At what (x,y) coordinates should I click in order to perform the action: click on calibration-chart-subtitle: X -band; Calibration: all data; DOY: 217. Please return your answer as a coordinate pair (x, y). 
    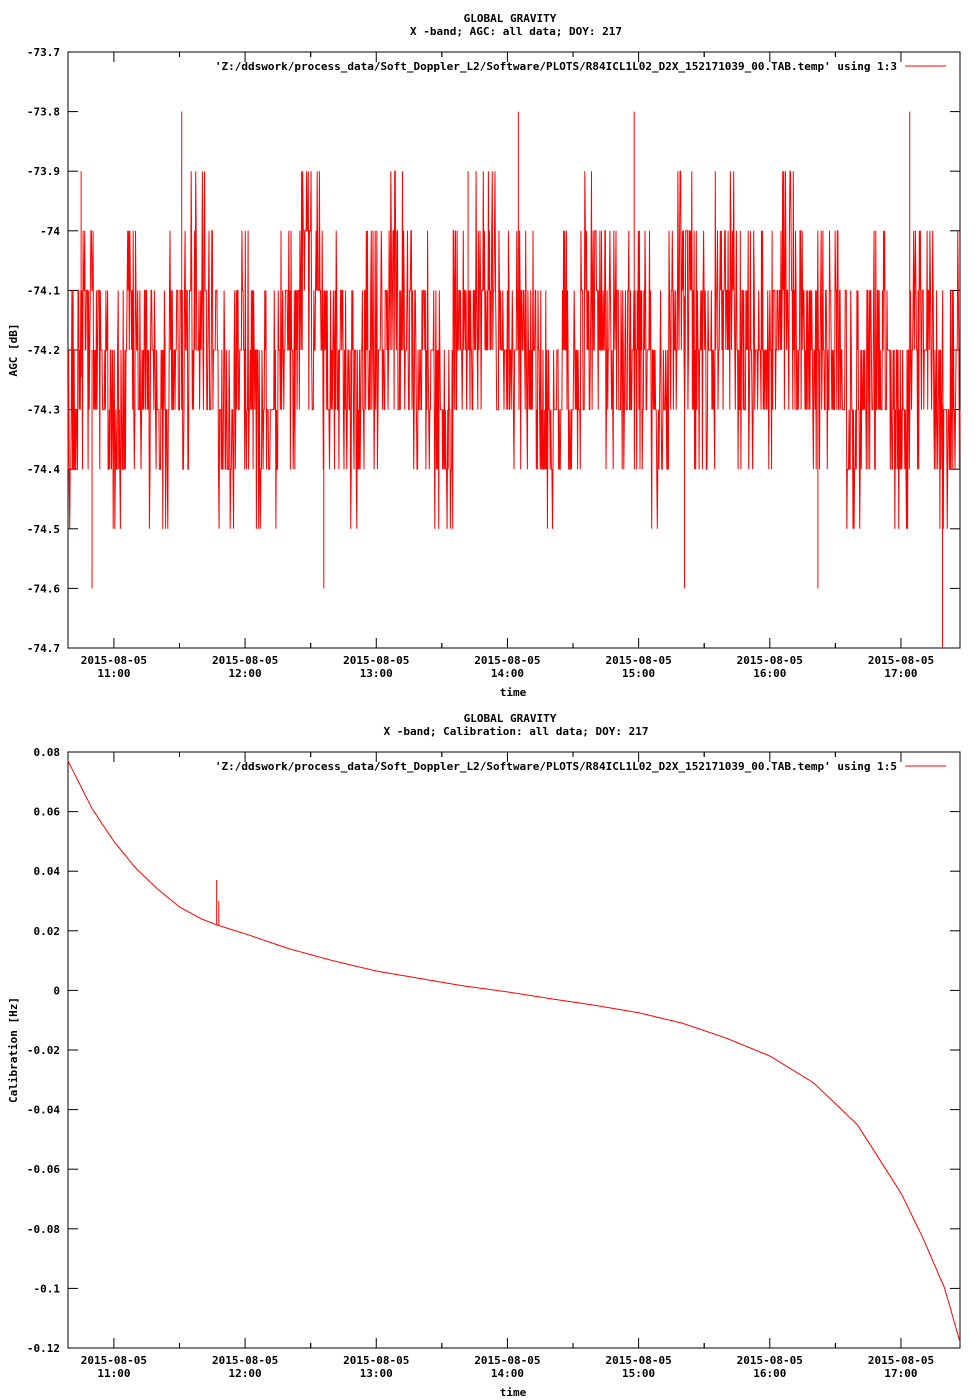
    Looking at the image, I should click on (516, 731).